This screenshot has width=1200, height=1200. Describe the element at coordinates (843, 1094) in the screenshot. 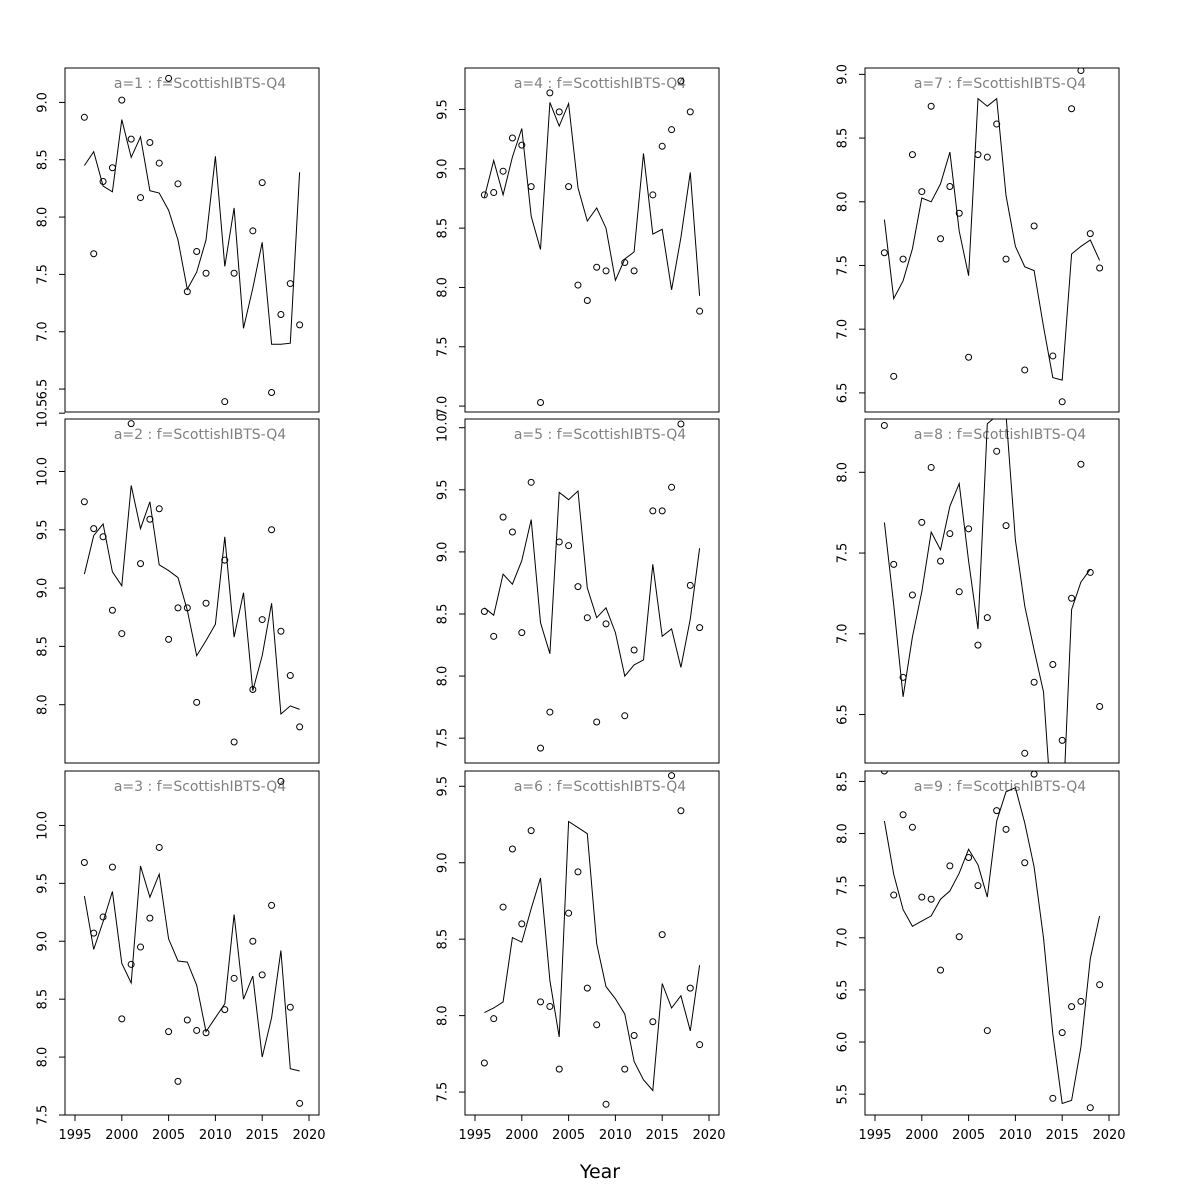

I see `y-tick-label: 5.5` at that location.